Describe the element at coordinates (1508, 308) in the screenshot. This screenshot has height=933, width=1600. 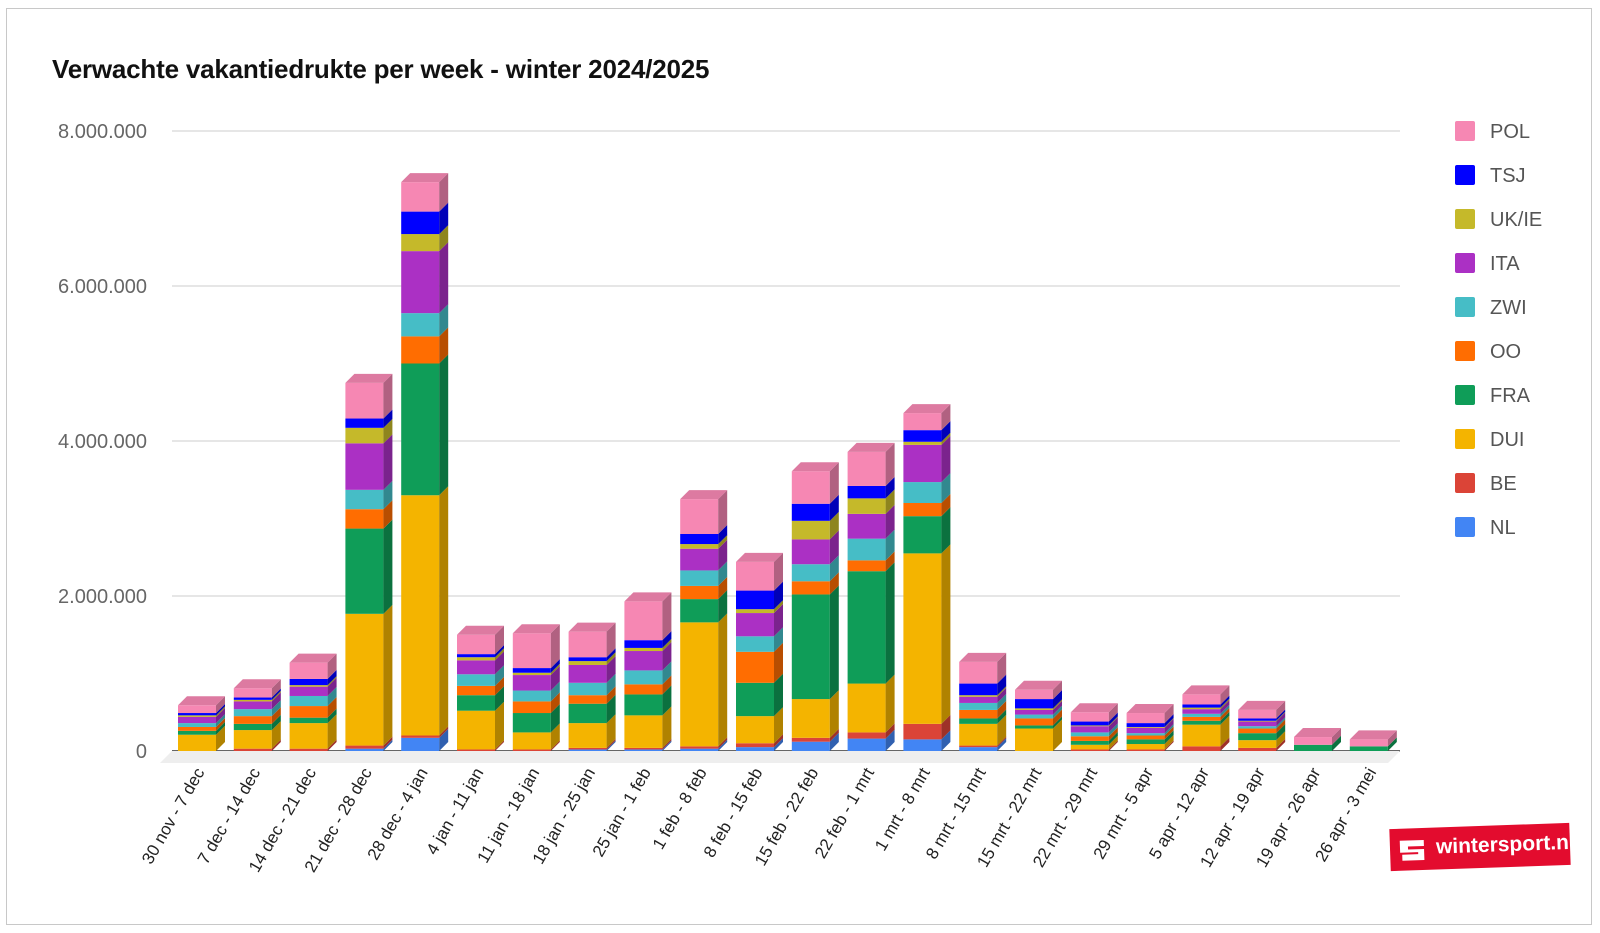
I see `legend-label: ZWI` at that location.